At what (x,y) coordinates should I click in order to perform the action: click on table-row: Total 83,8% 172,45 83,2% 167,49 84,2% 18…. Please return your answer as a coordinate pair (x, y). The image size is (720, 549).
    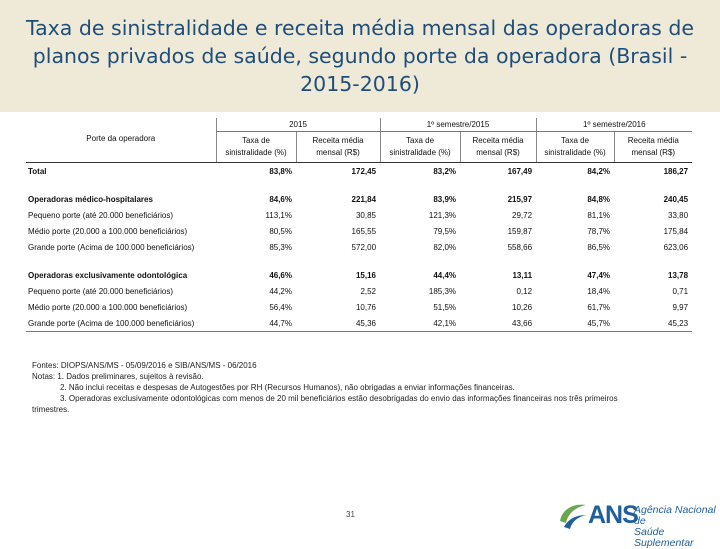
    Looking at the image, I should click on (359, 171).